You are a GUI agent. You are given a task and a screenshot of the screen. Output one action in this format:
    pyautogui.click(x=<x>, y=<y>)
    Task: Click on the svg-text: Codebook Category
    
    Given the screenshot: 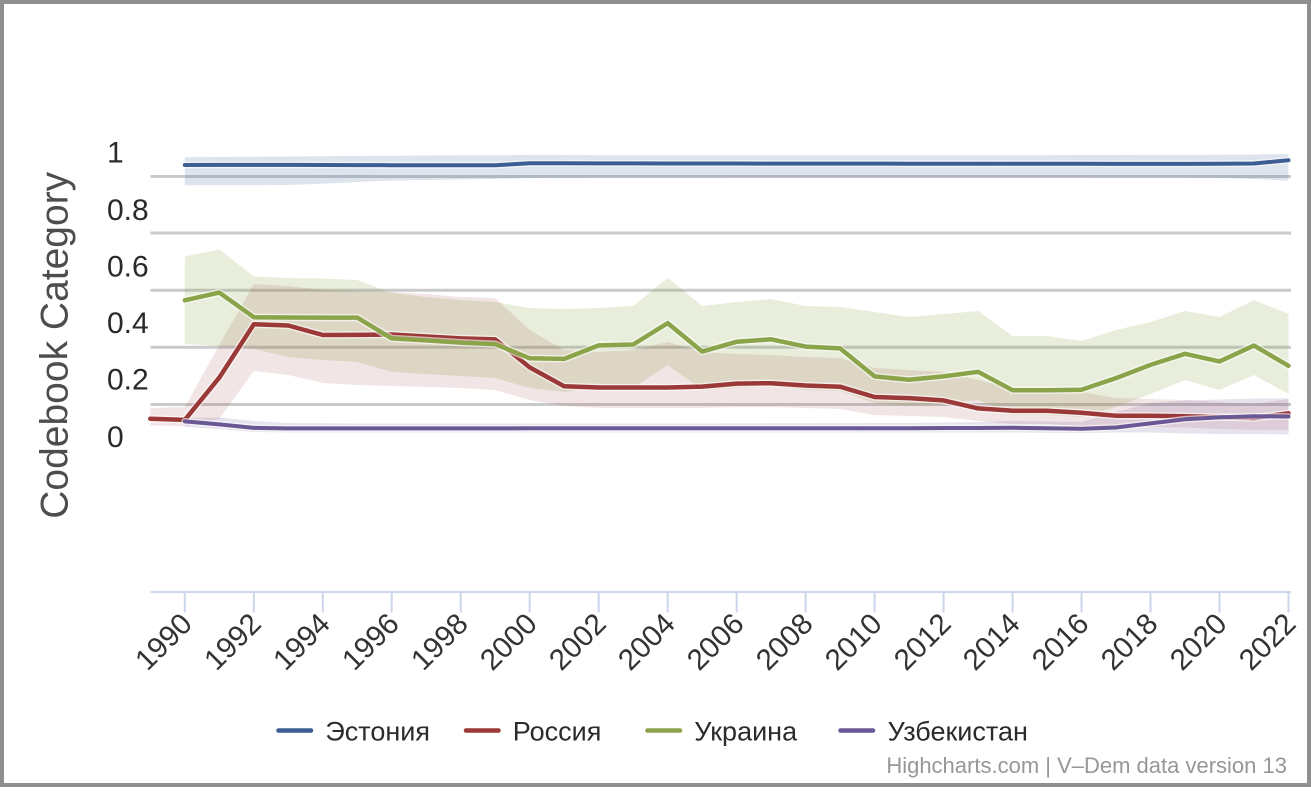 What is the action you would take?
    pyautogui.click(x=55, y=344)
    